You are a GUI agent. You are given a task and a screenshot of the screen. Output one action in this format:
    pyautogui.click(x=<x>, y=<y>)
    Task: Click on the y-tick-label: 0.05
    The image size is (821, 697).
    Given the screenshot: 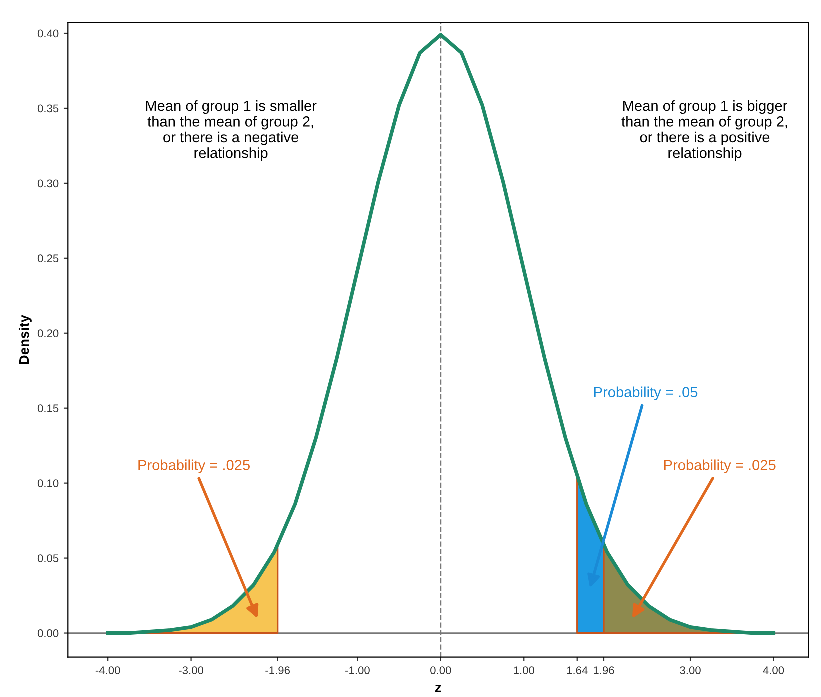 What is the action you would take?
    pyautogui.click(x=48, y=558)
    